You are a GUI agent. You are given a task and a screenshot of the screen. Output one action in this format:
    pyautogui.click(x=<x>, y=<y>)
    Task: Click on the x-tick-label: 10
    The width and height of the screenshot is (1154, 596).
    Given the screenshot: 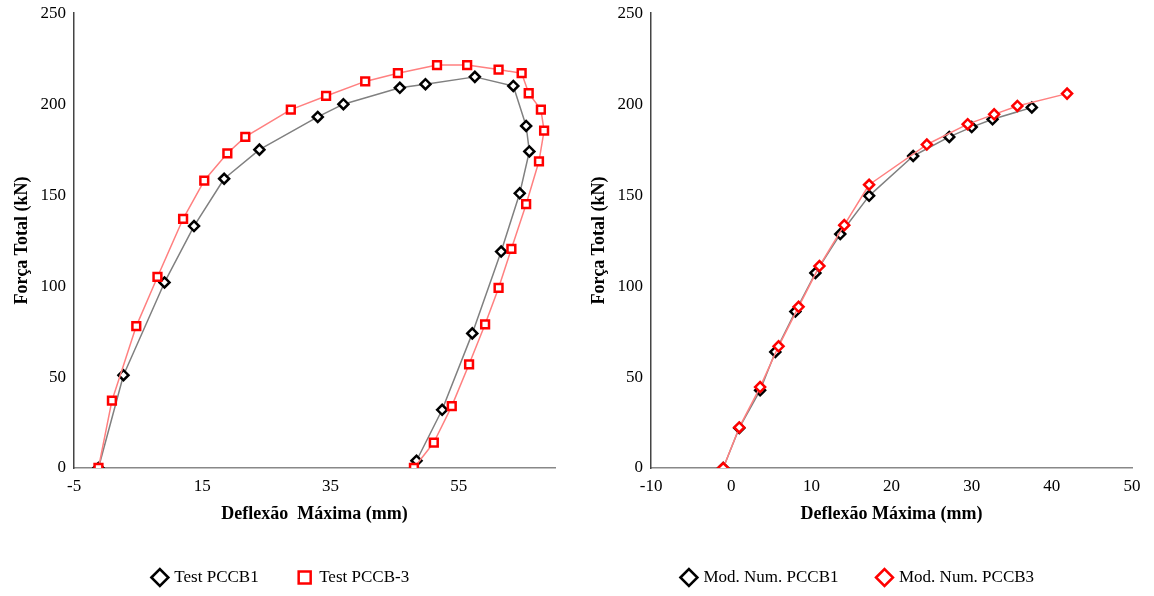 What is the action you would take?
    pyautogui.click(x=811, y=485)
    